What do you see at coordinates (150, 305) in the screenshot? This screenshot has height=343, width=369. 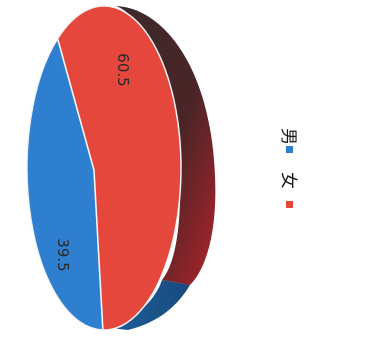 I see `pie-side-blue` at bounding box center [150, 305].